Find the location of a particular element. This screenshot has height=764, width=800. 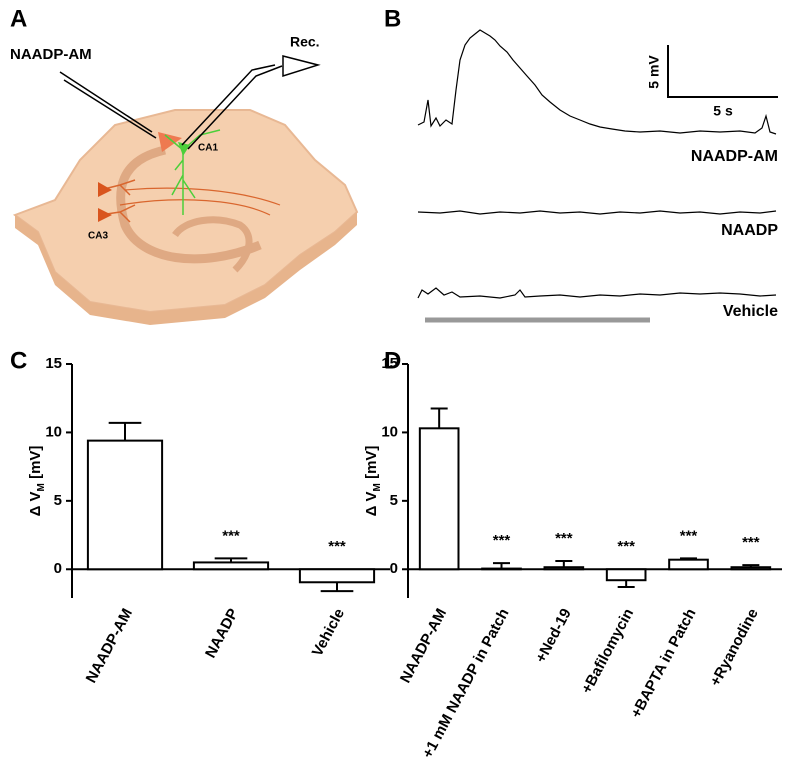

trace-label: NAADP-AM is located at coordinates (734, 156).